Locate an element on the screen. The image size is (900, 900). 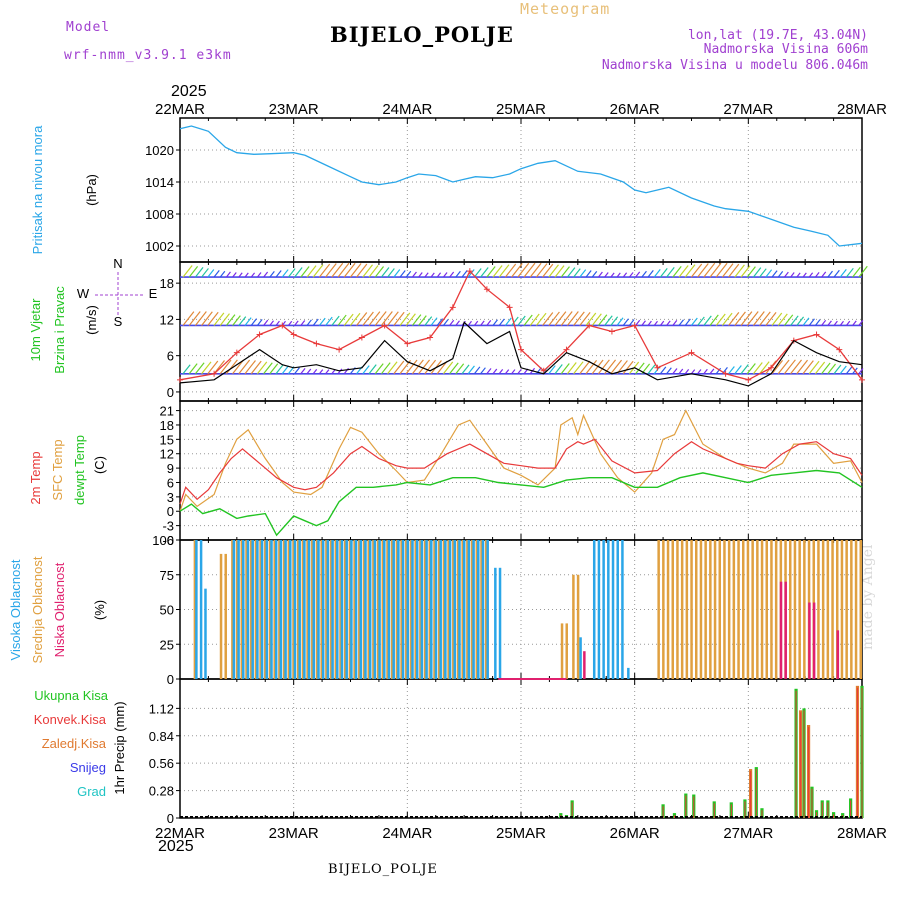
legend-precip-4: Grad is located at coordinates (91, 791).